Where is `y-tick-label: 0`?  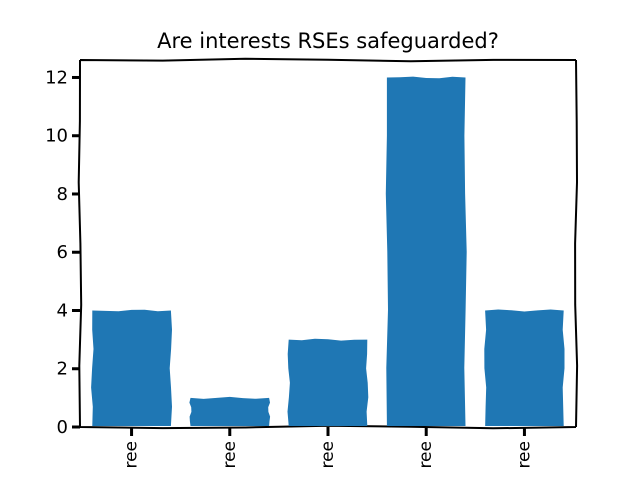
y-tick-label: 0 is located at coordinates (62, 427).